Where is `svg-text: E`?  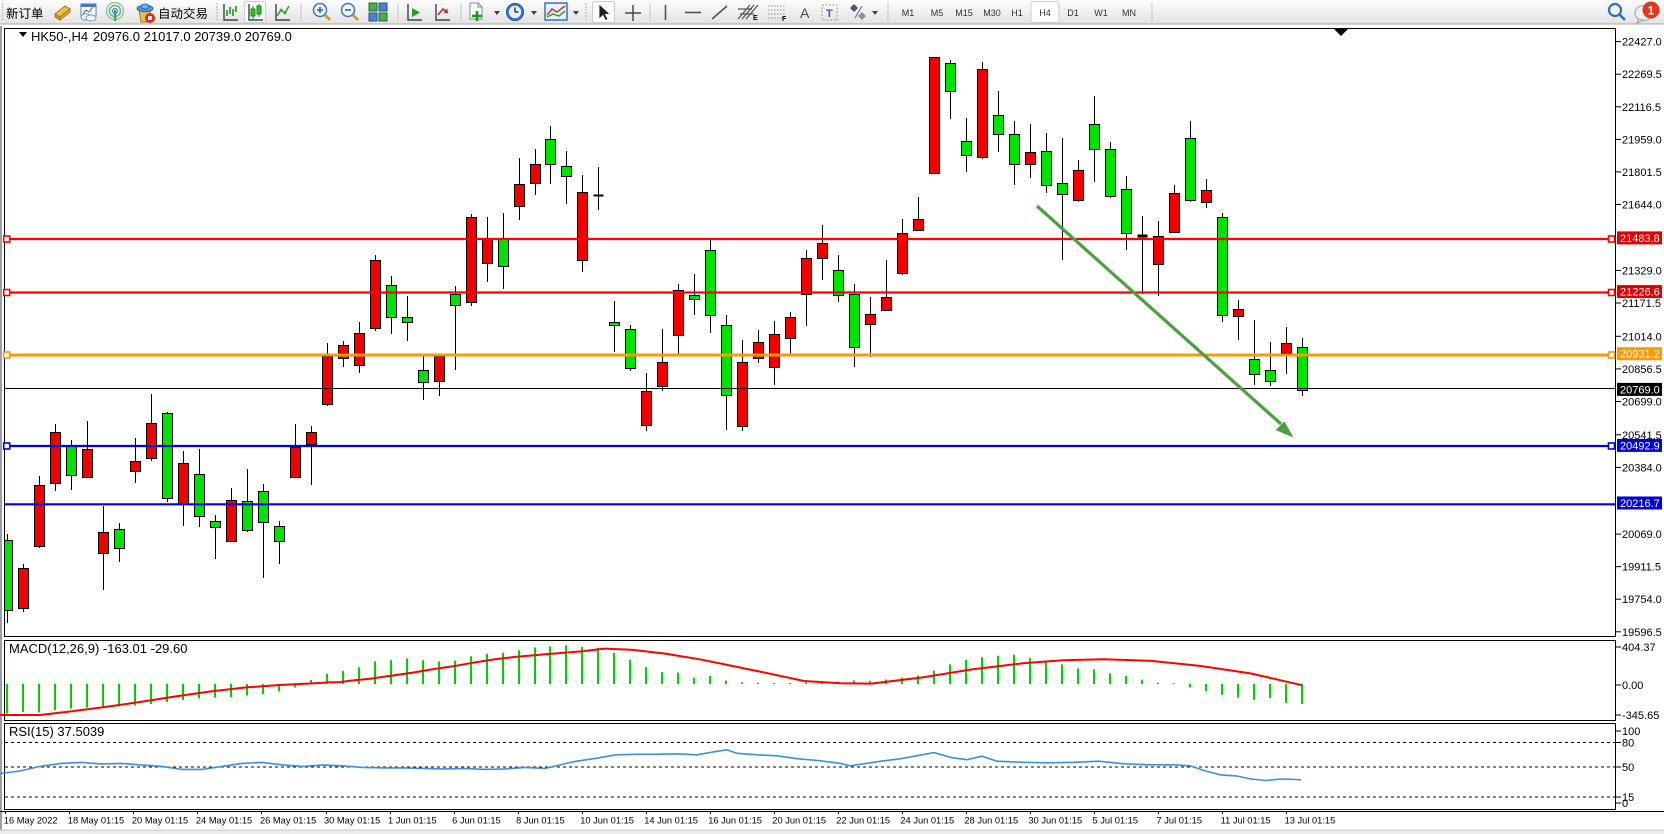
svg-text: E is located at coordinates (755, 18).